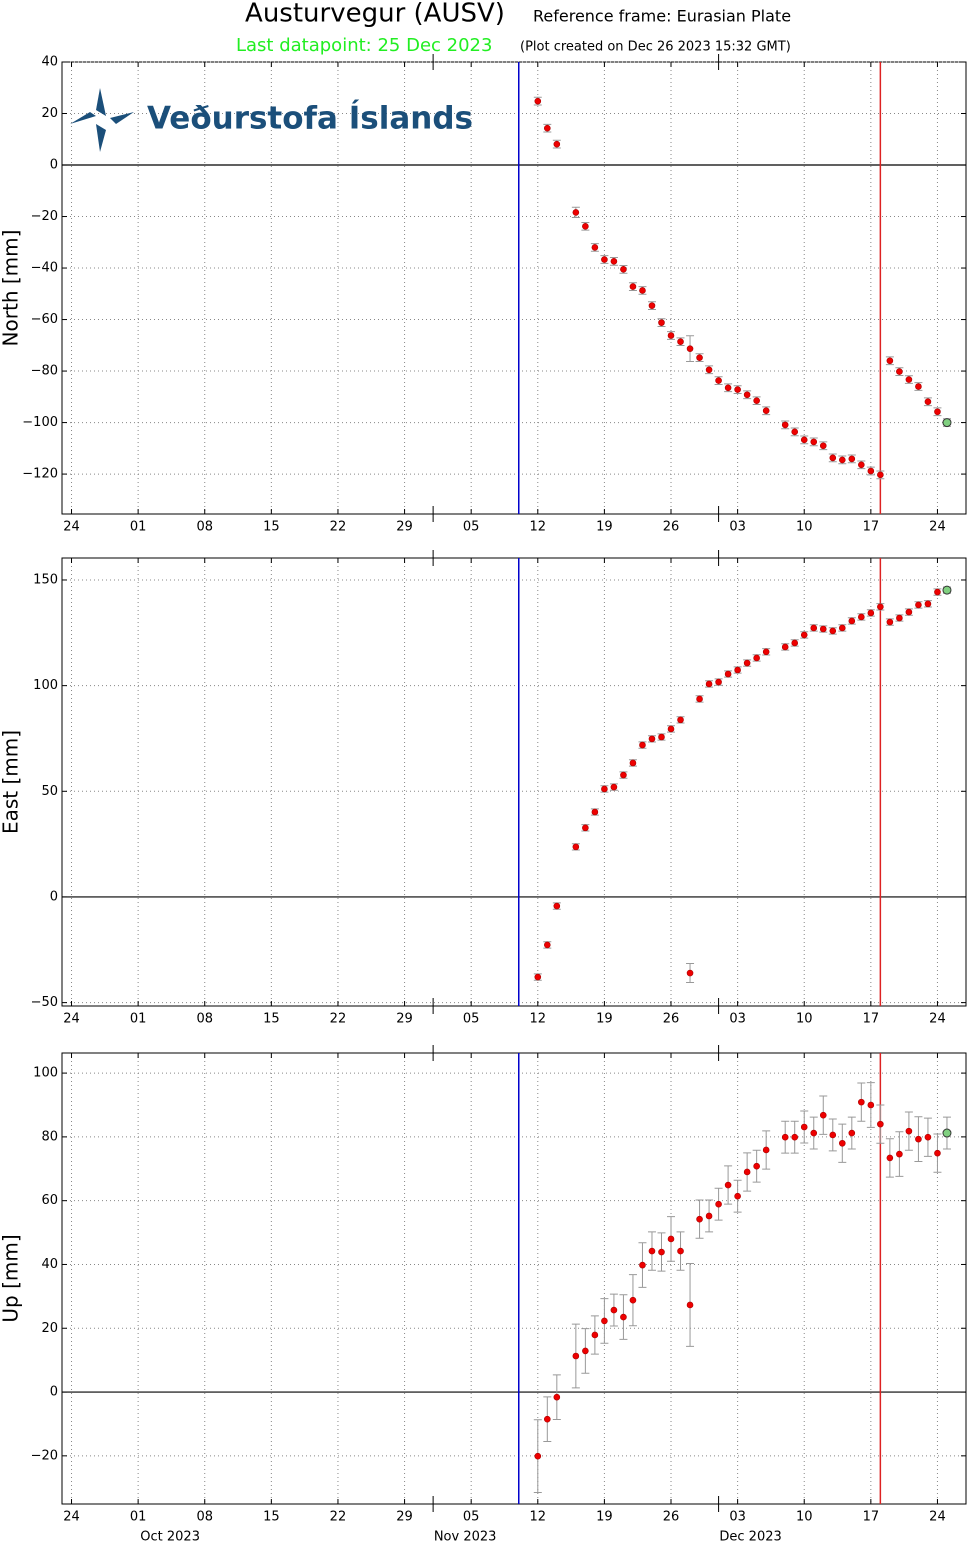 The height and width of the screenshot is (1544, 971). Describe the element at coordinates (49, 1328) in the screenshot. I see `y-tick-label: 20` at that location.